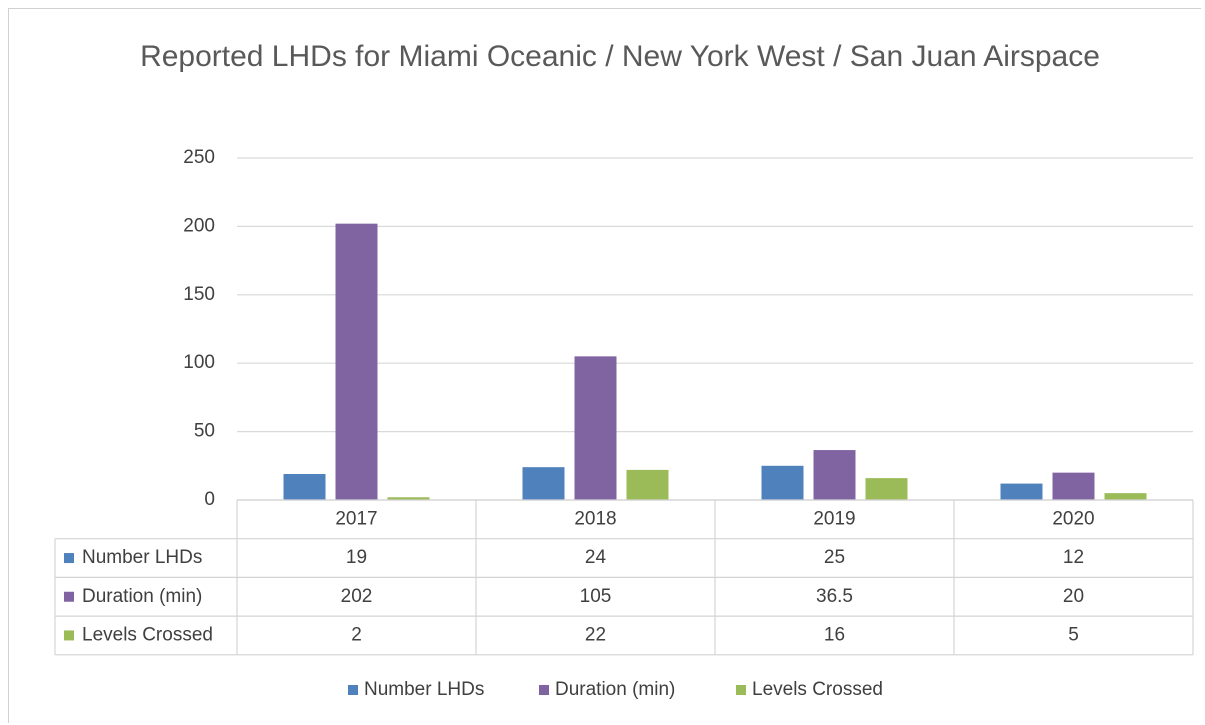 The width and height of the screenshot is (1205, 725). I want to click on table-cell: 2, so click(356, 634).